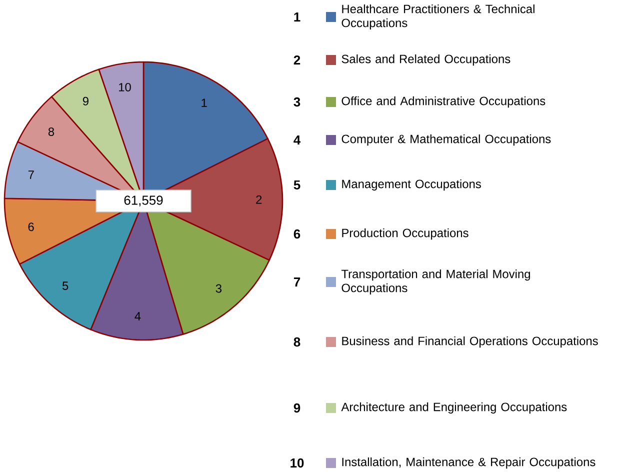 This screenshot has height=476, width=644. I want to click on legend-label: Production Occupations, so click(405, 234).